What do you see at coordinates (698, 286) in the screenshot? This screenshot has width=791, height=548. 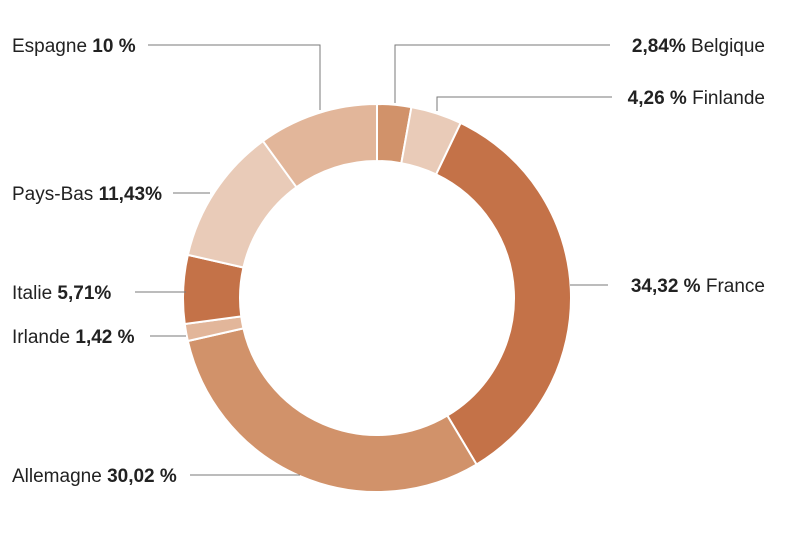 I see `label-france: 34,32 % France` at bounding box center [698, 286].